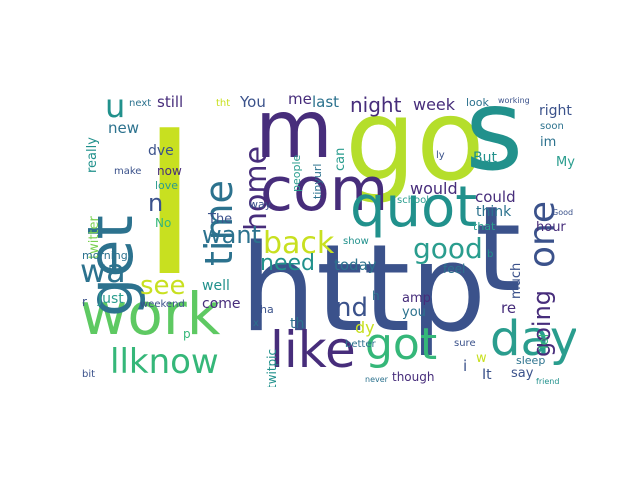 This screenshot has width=640, height=480. I want to click on word-still: still, so click(170, 103).